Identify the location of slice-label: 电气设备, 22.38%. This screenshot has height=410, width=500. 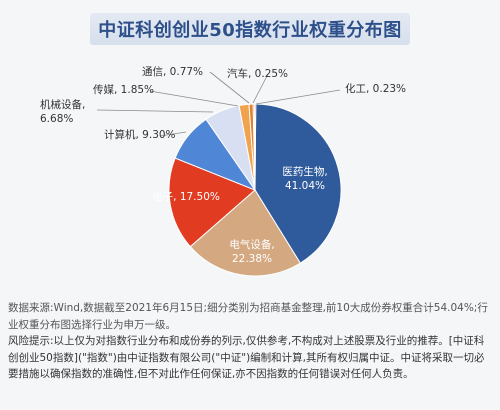
(251, 251).